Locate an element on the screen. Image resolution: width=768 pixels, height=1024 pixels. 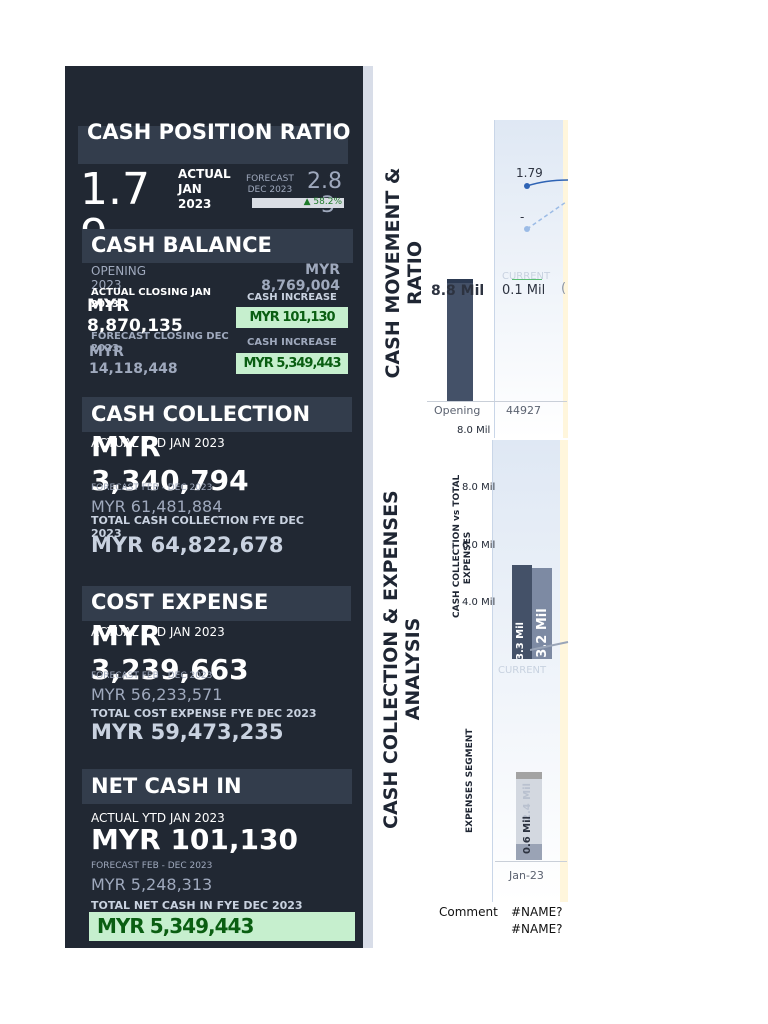
forecast-label-line: DEC 2023 is located at coordinates (270, 190).